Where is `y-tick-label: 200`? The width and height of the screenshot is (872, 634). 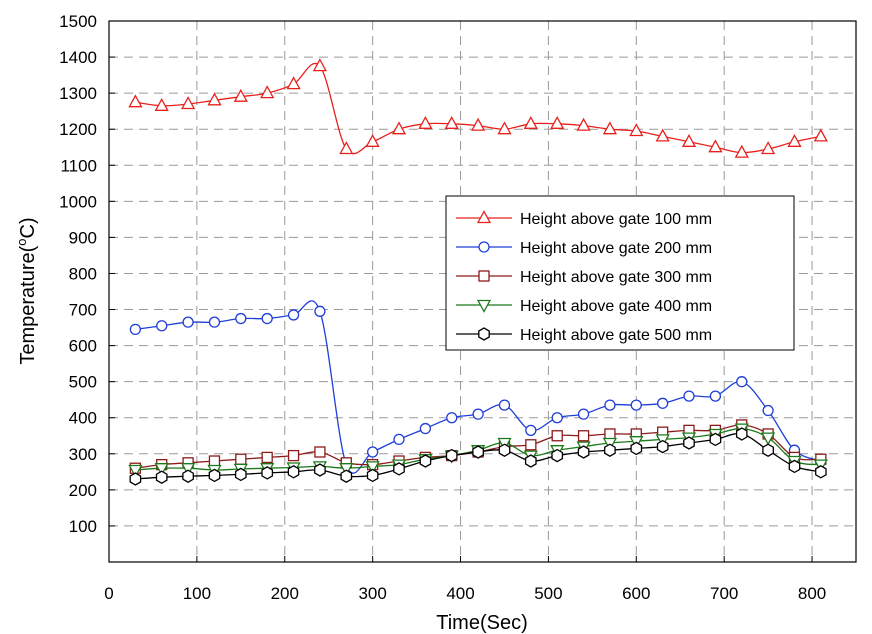 y-tick-label: 200 is located at coordinates (83, 490).